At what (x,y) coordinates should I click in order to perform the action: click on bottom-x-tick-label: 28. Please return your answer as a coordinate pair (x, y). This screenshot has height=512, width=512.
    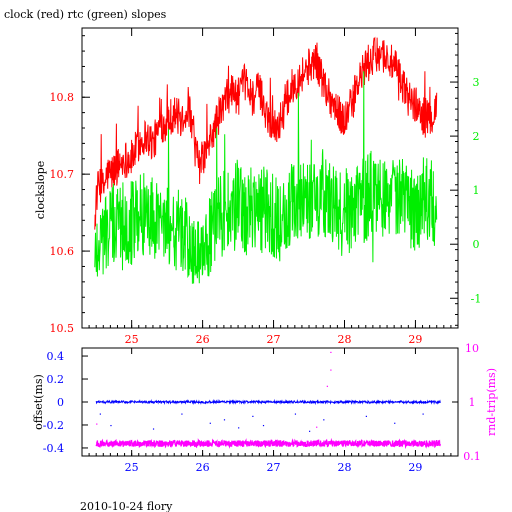
    Looking at the image, I should click on (344, 467).